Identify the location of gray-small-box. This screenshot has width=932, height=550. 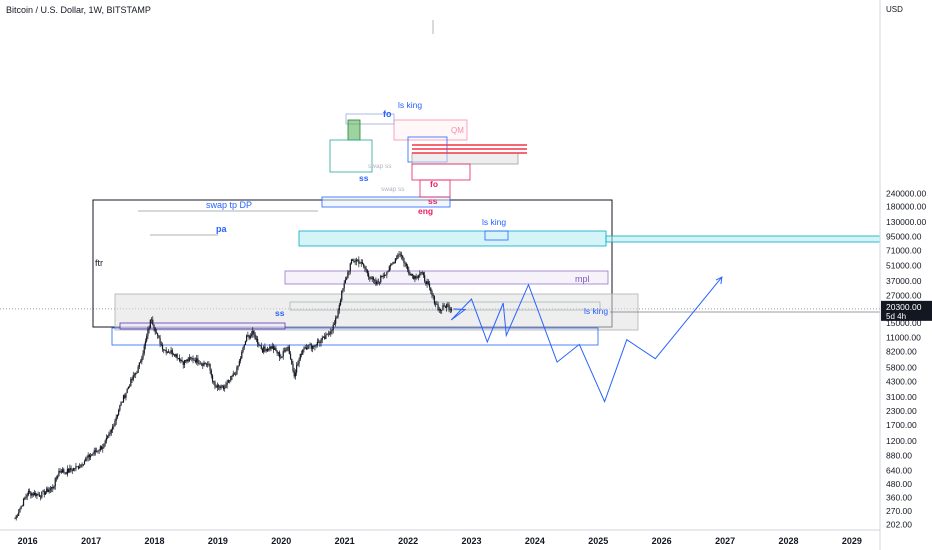
(465, 158).